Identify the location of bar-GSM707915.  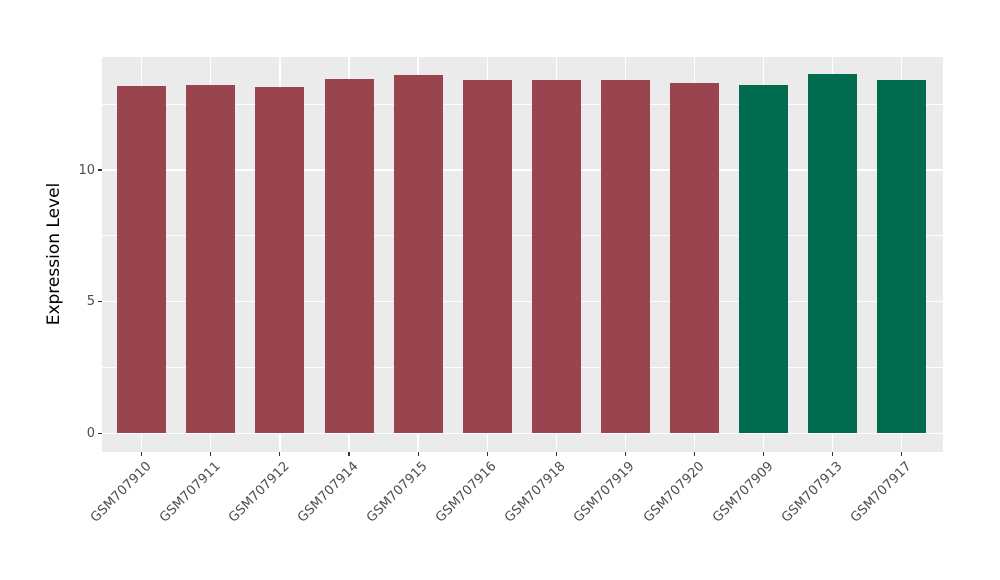
(418, 254).